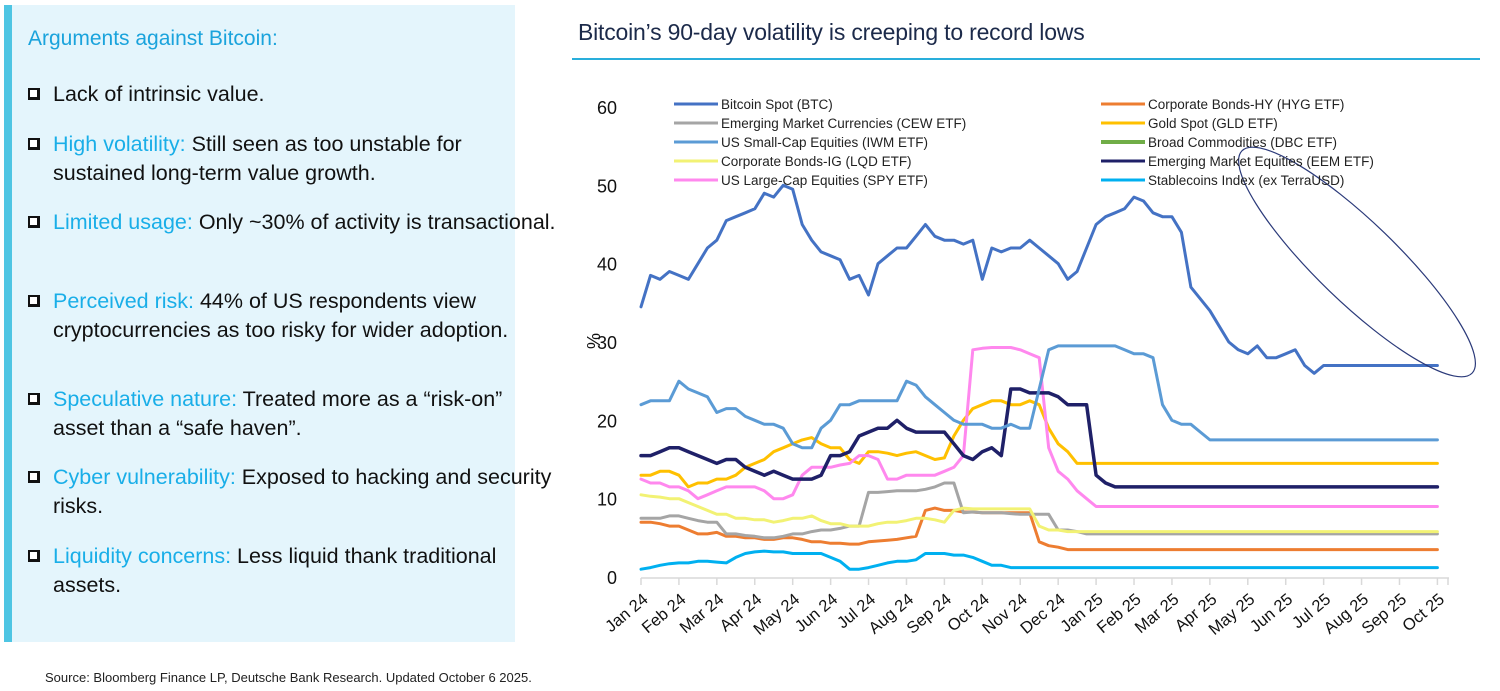 The height and width of the screenshot is (691, 1500). What do you see at coordinates (1246, 180) in the screenshot?
I see `legend-label: Stablecoins Index (ex TerraUSD)` at bounding box center [1246, 180].